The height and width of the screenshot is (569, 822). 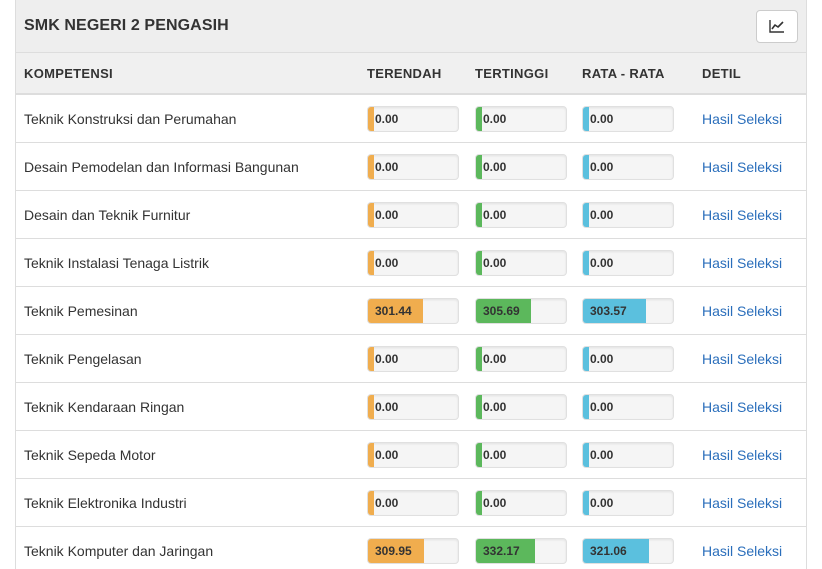 I want to click on tertinggi-progress-bar: 332.17, so click(x=521, y=550).